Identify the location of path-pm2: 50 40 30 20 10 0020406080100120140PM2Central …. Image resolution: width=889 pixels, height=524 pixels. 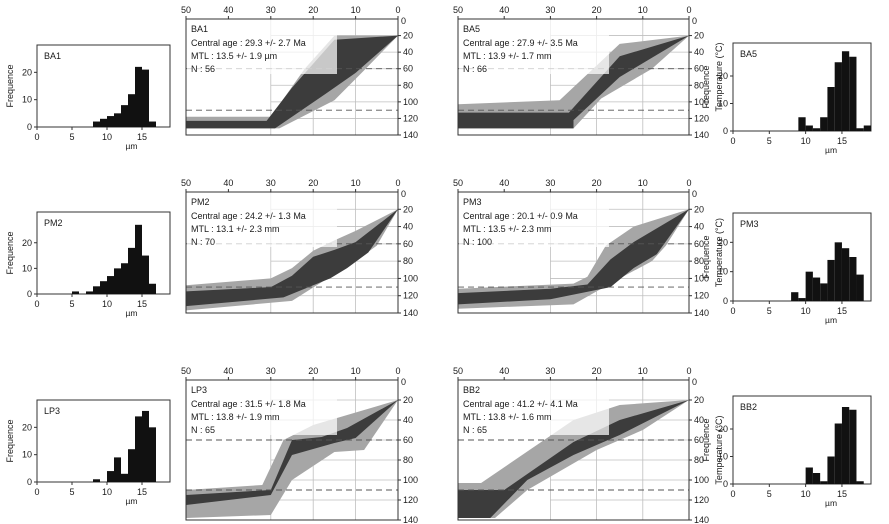
(299, 248).